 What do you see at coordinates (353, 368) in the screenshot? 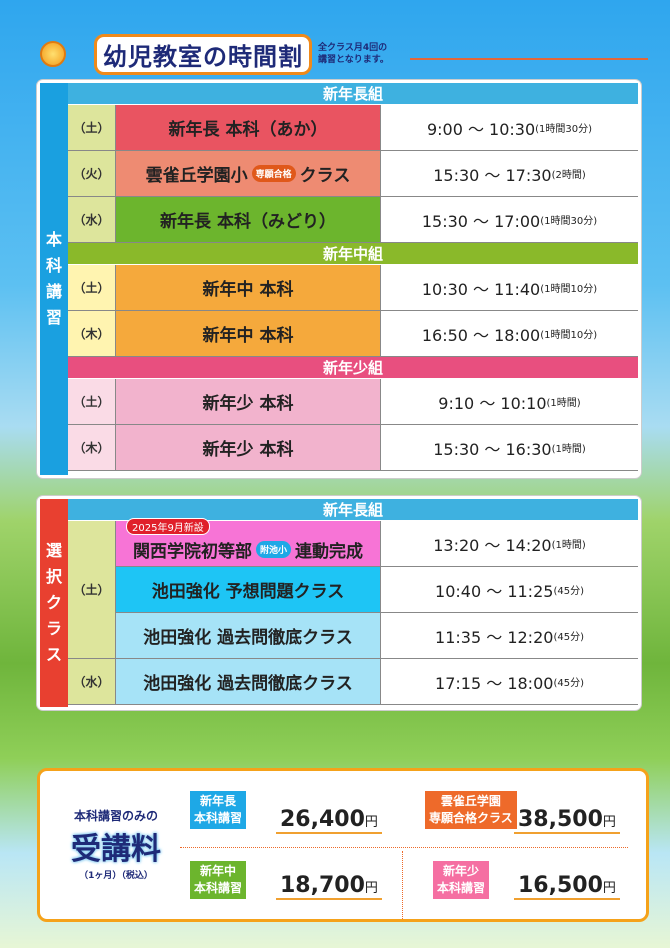
I see `group-header: 新年少組` at bounding box center [353, 368].